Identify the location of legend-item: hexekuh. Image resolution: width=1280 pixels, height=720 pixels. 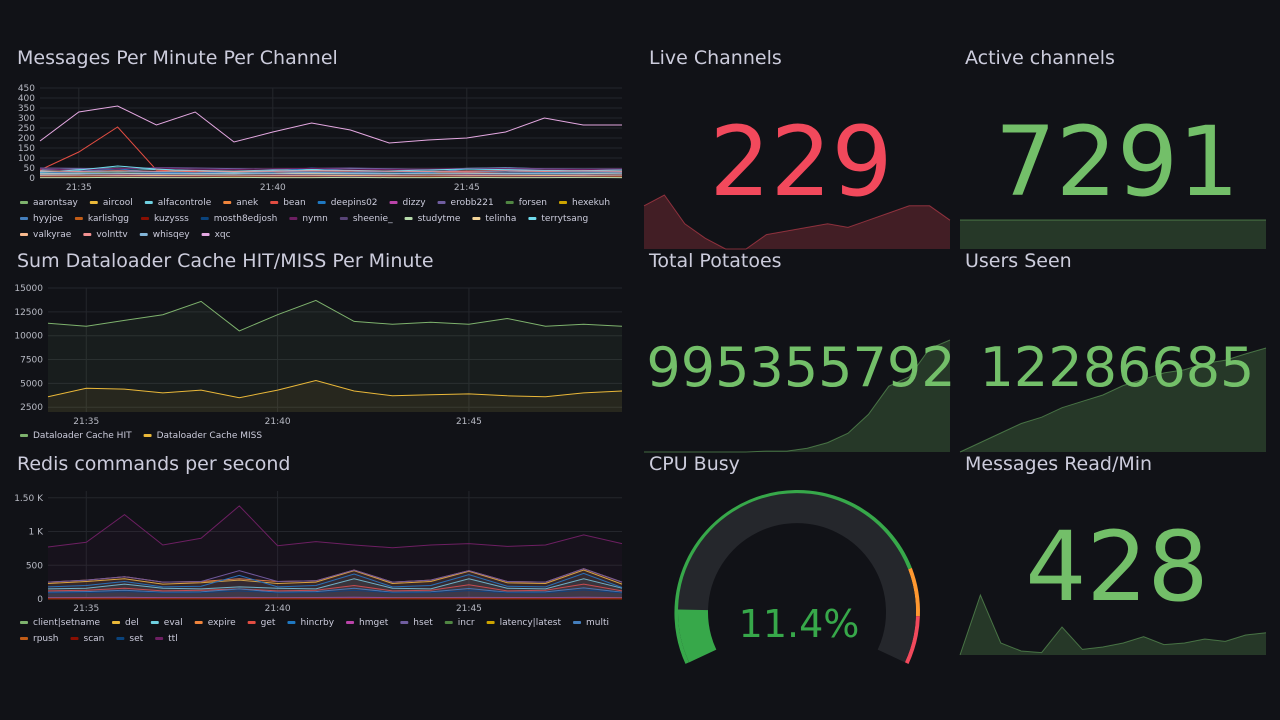
(584, 203).